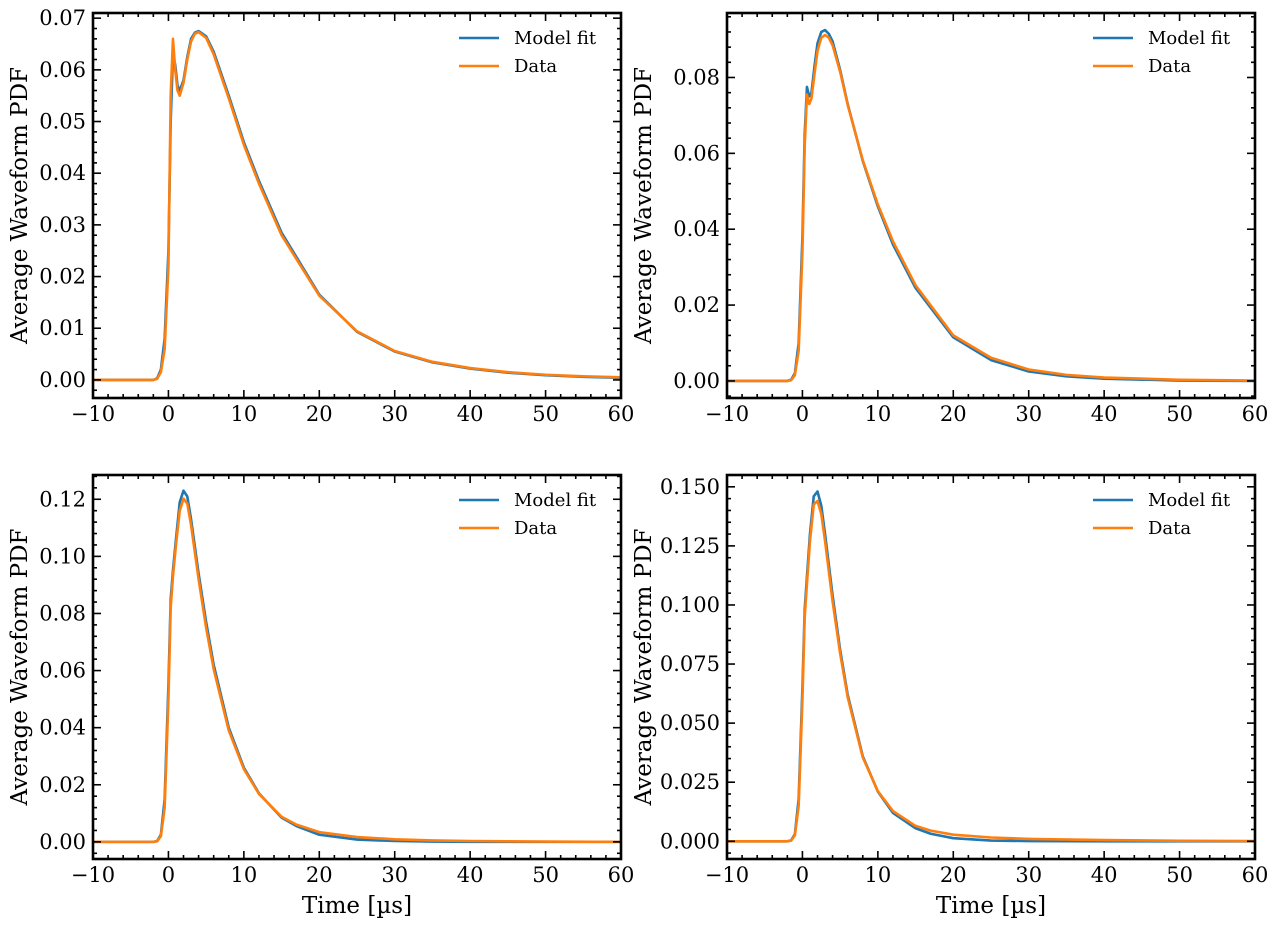 This screenshot has height=929, width=1279. I want to click on y-tick-label: 0.000, so click(690, 841).